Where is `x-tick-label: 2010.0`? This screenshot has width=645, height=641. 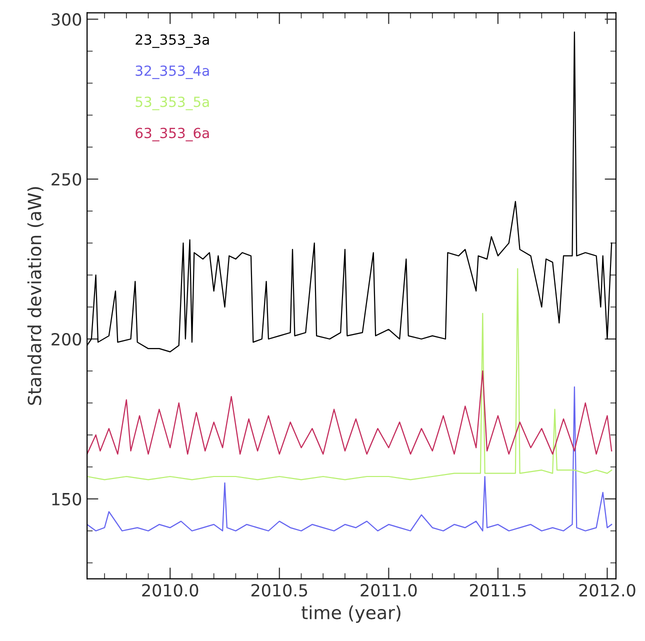 x-tick-label: 2010.0 is located at coordinates (170, 590).